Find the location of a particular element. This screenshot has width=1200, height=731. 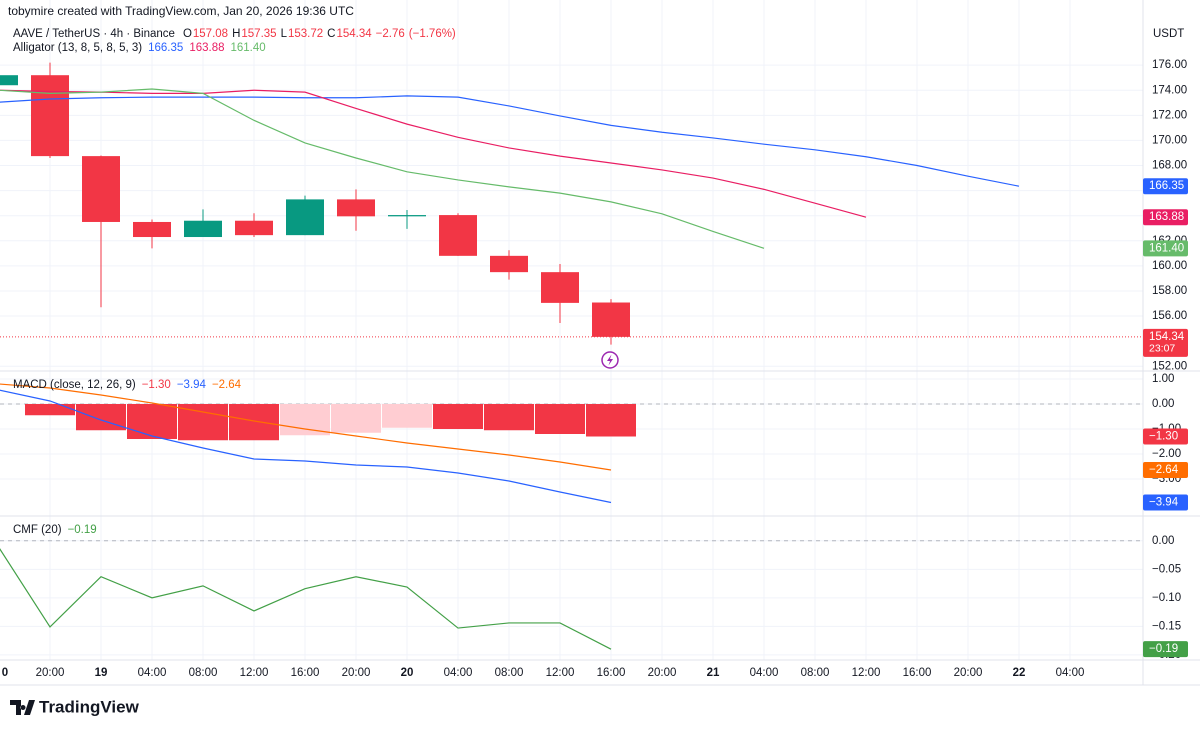

y-tick-label: −0.10 is located at coordinates (1166, 598).